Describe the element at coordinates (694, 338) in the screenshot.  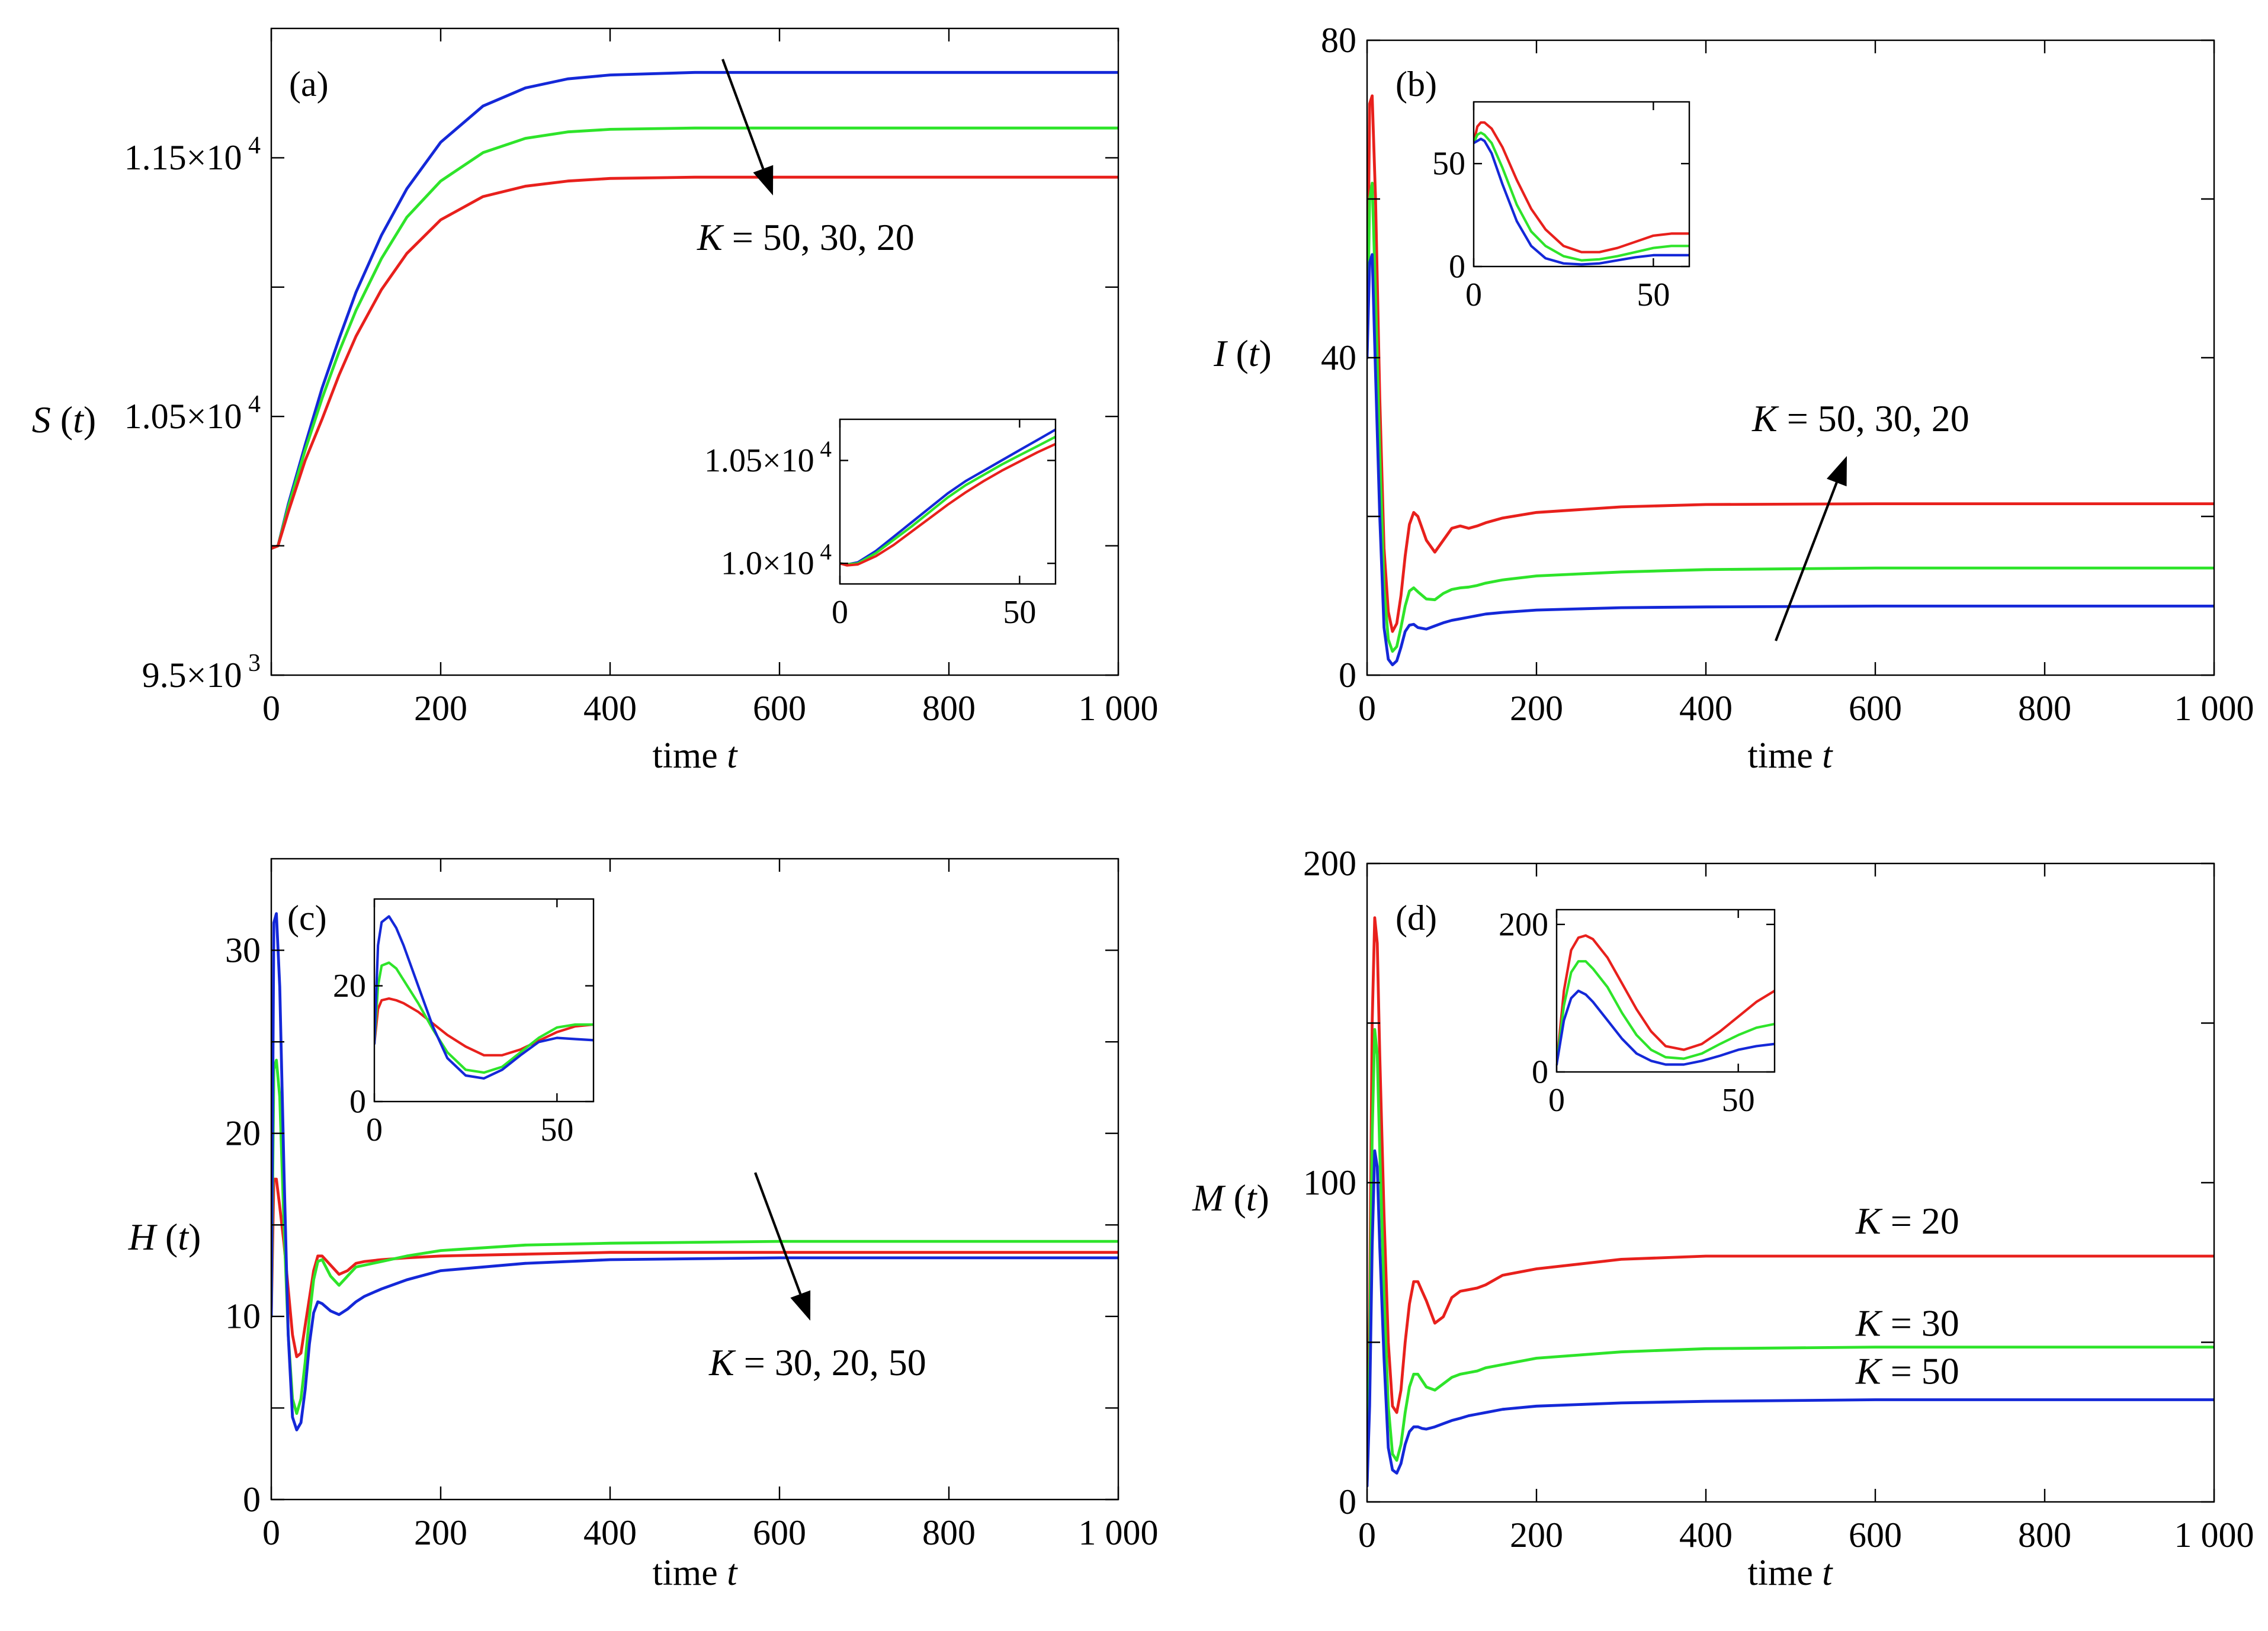
I see `panel-a-series-green-line` at that location.